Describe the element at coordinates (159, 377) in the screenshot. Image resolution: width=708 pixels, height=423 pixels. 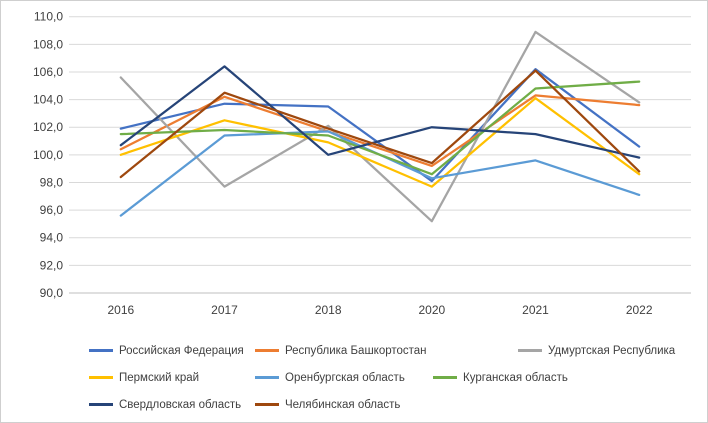
I see `legend-label: Пермский край` at that location.